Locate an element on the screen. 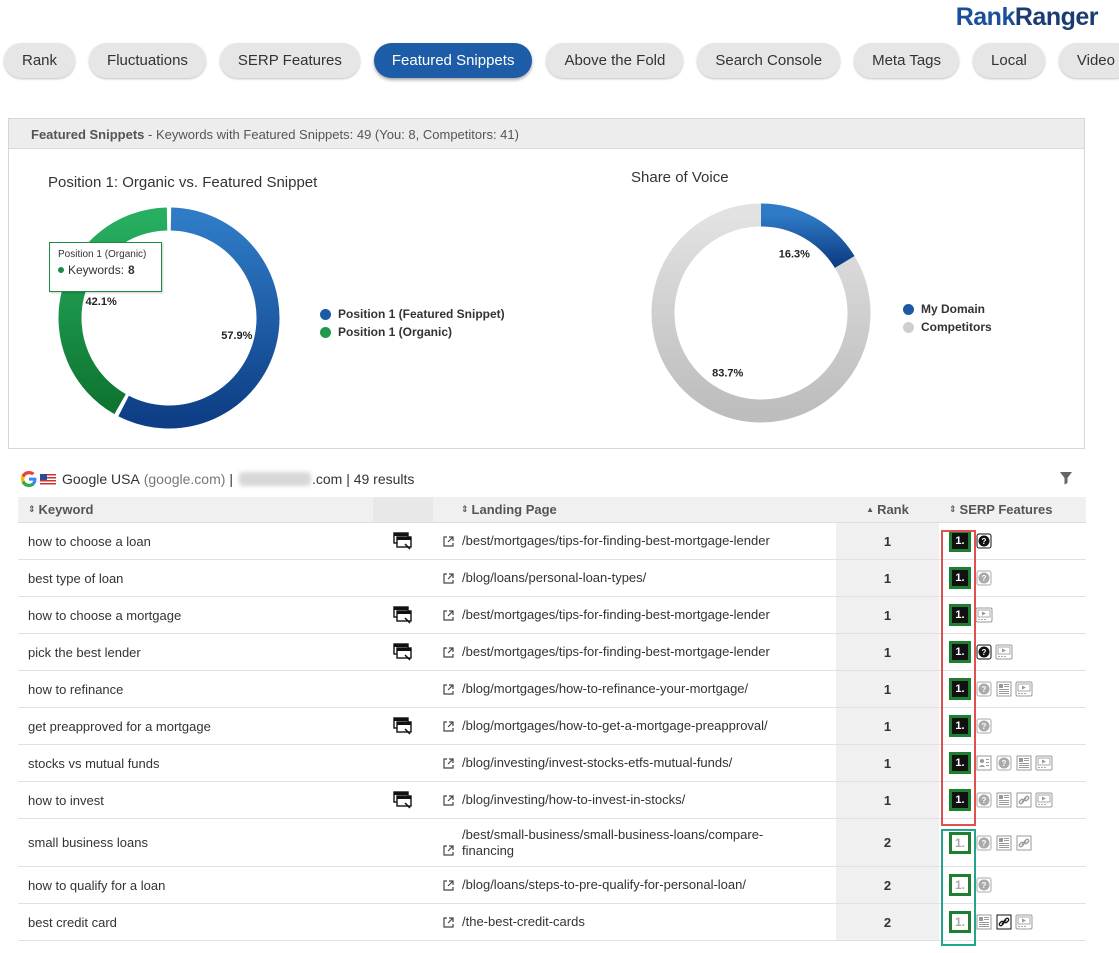 Image resolution: width=1119 pixels, height=953 pixels. legend-item-competitors: Competitors is located at coordinates (947, 327).